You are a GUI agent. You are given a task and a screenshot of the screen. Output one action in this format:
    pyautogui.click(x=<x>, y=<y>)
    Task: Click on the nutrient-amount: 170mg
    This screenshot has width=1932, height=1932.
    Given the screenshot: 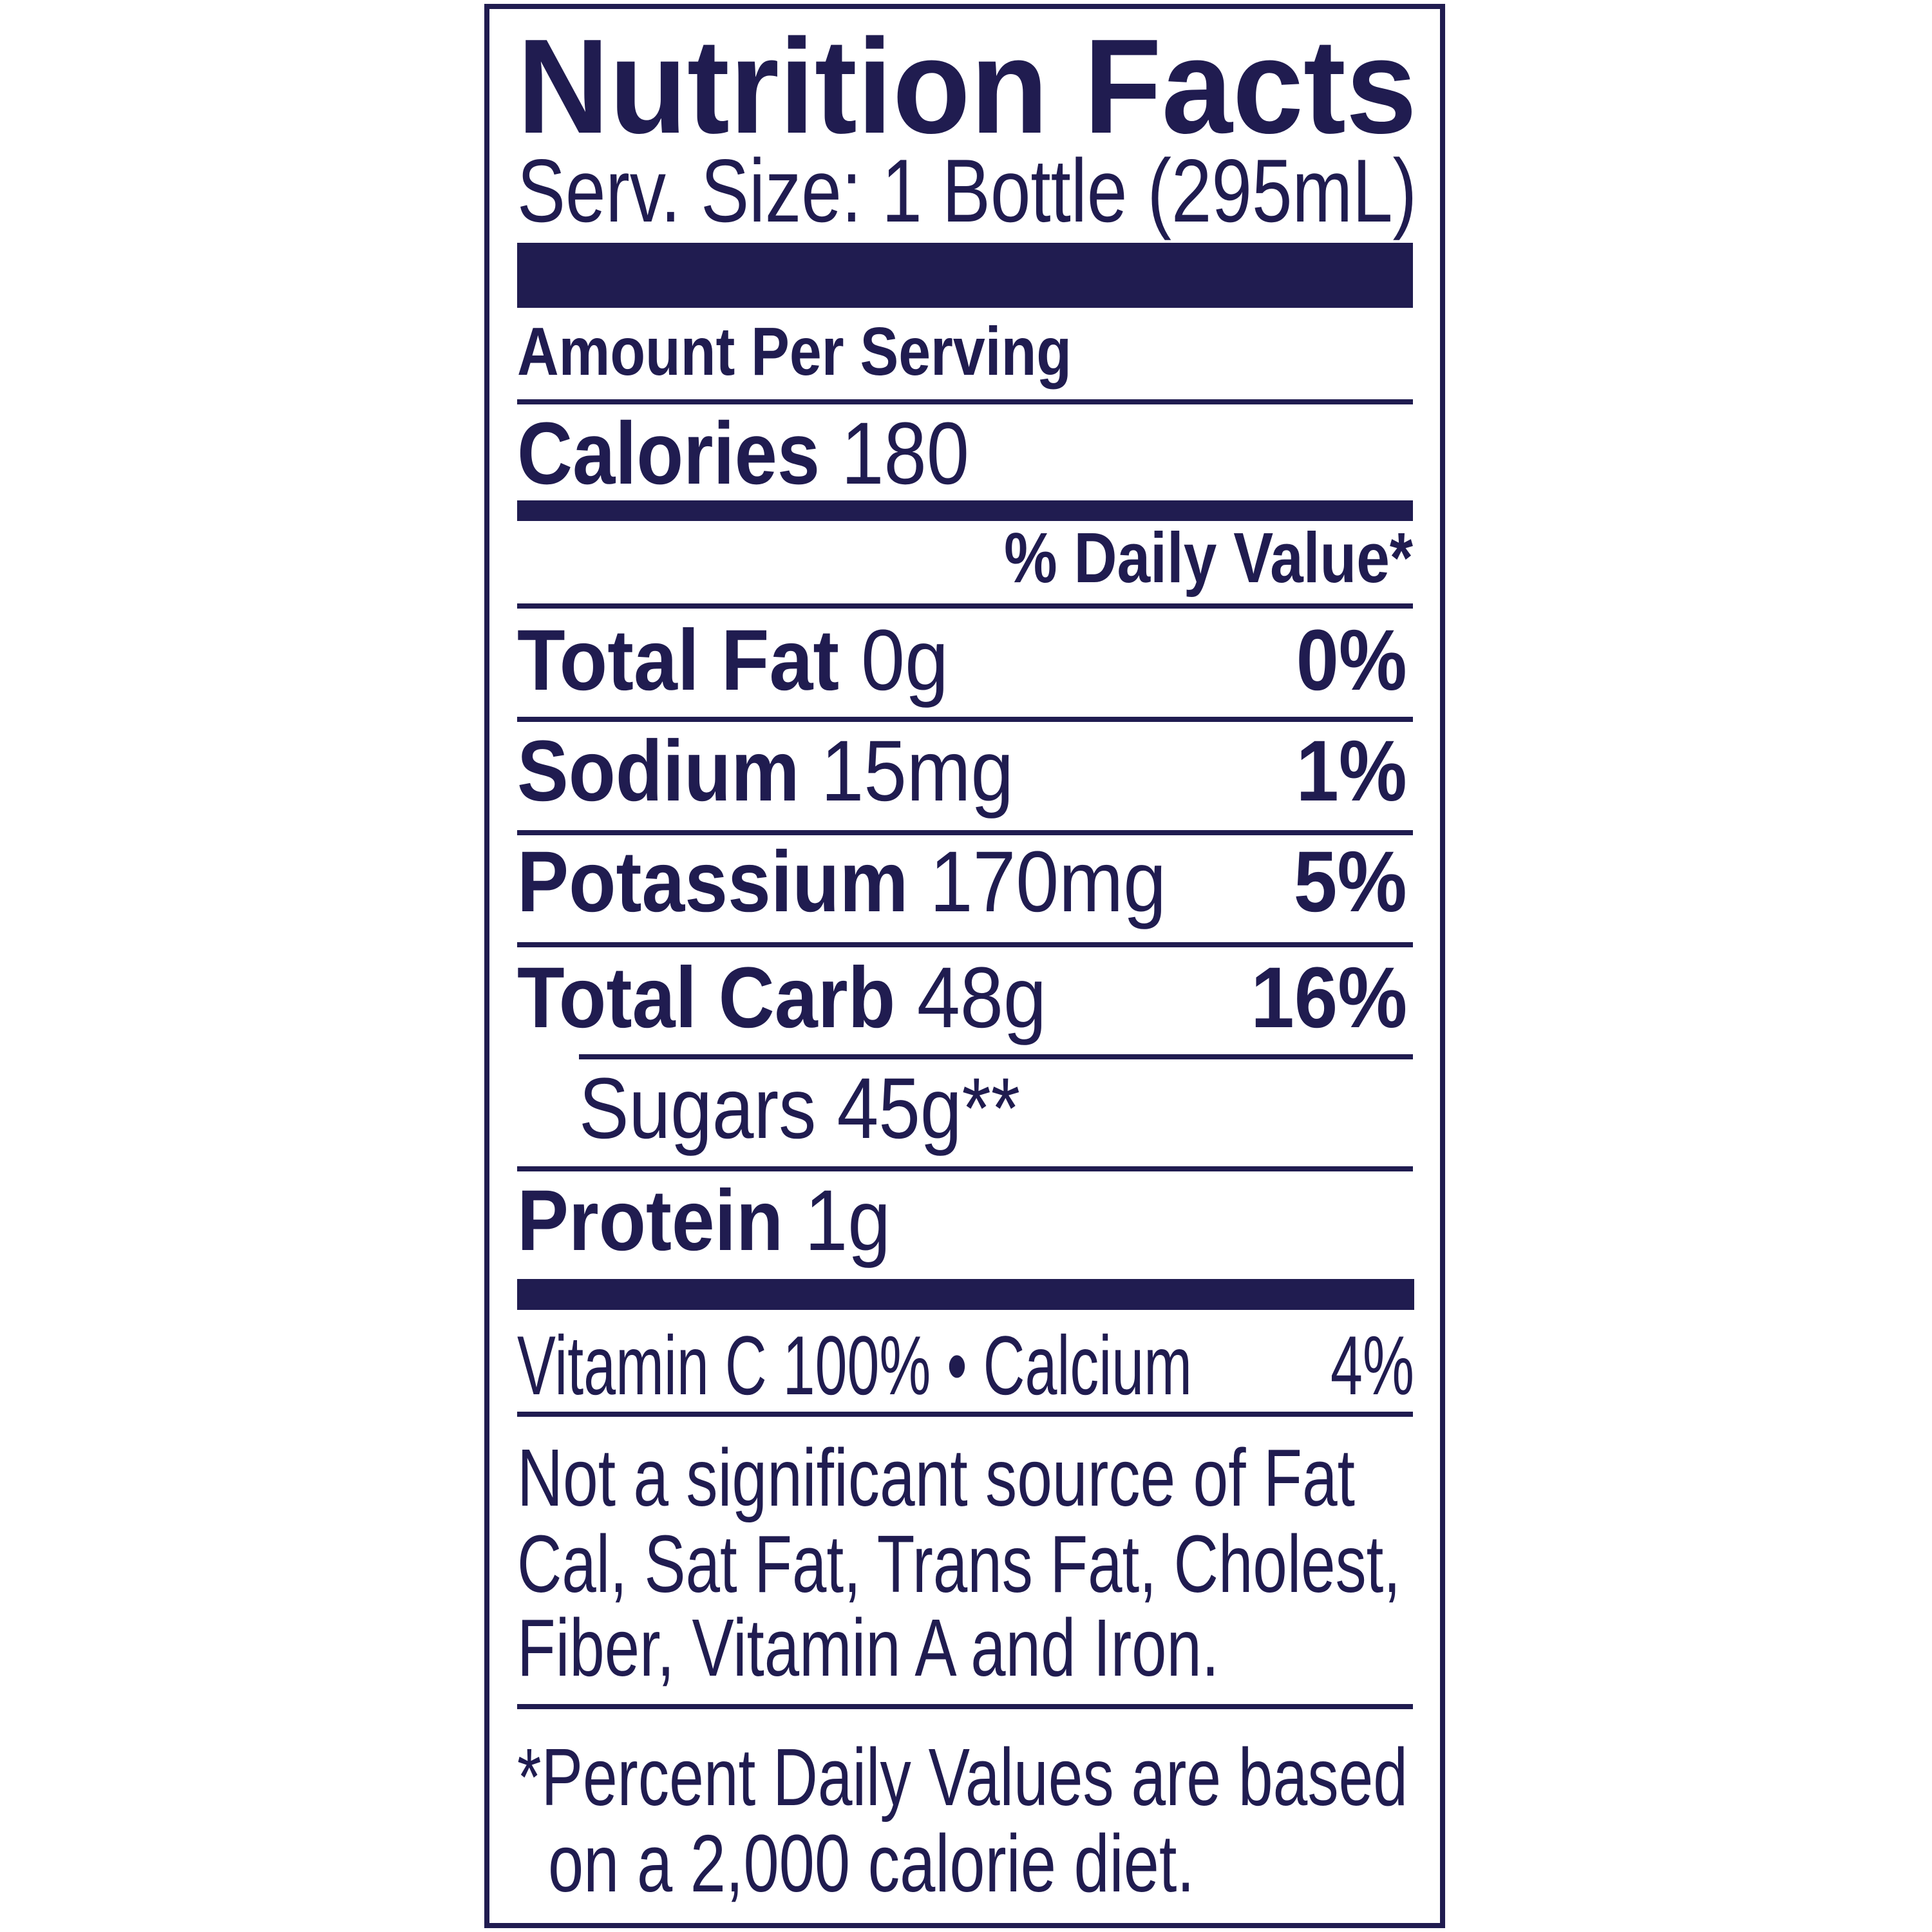 What is the action you would take?
    pyautogui.click(x=1047, y=882)
    